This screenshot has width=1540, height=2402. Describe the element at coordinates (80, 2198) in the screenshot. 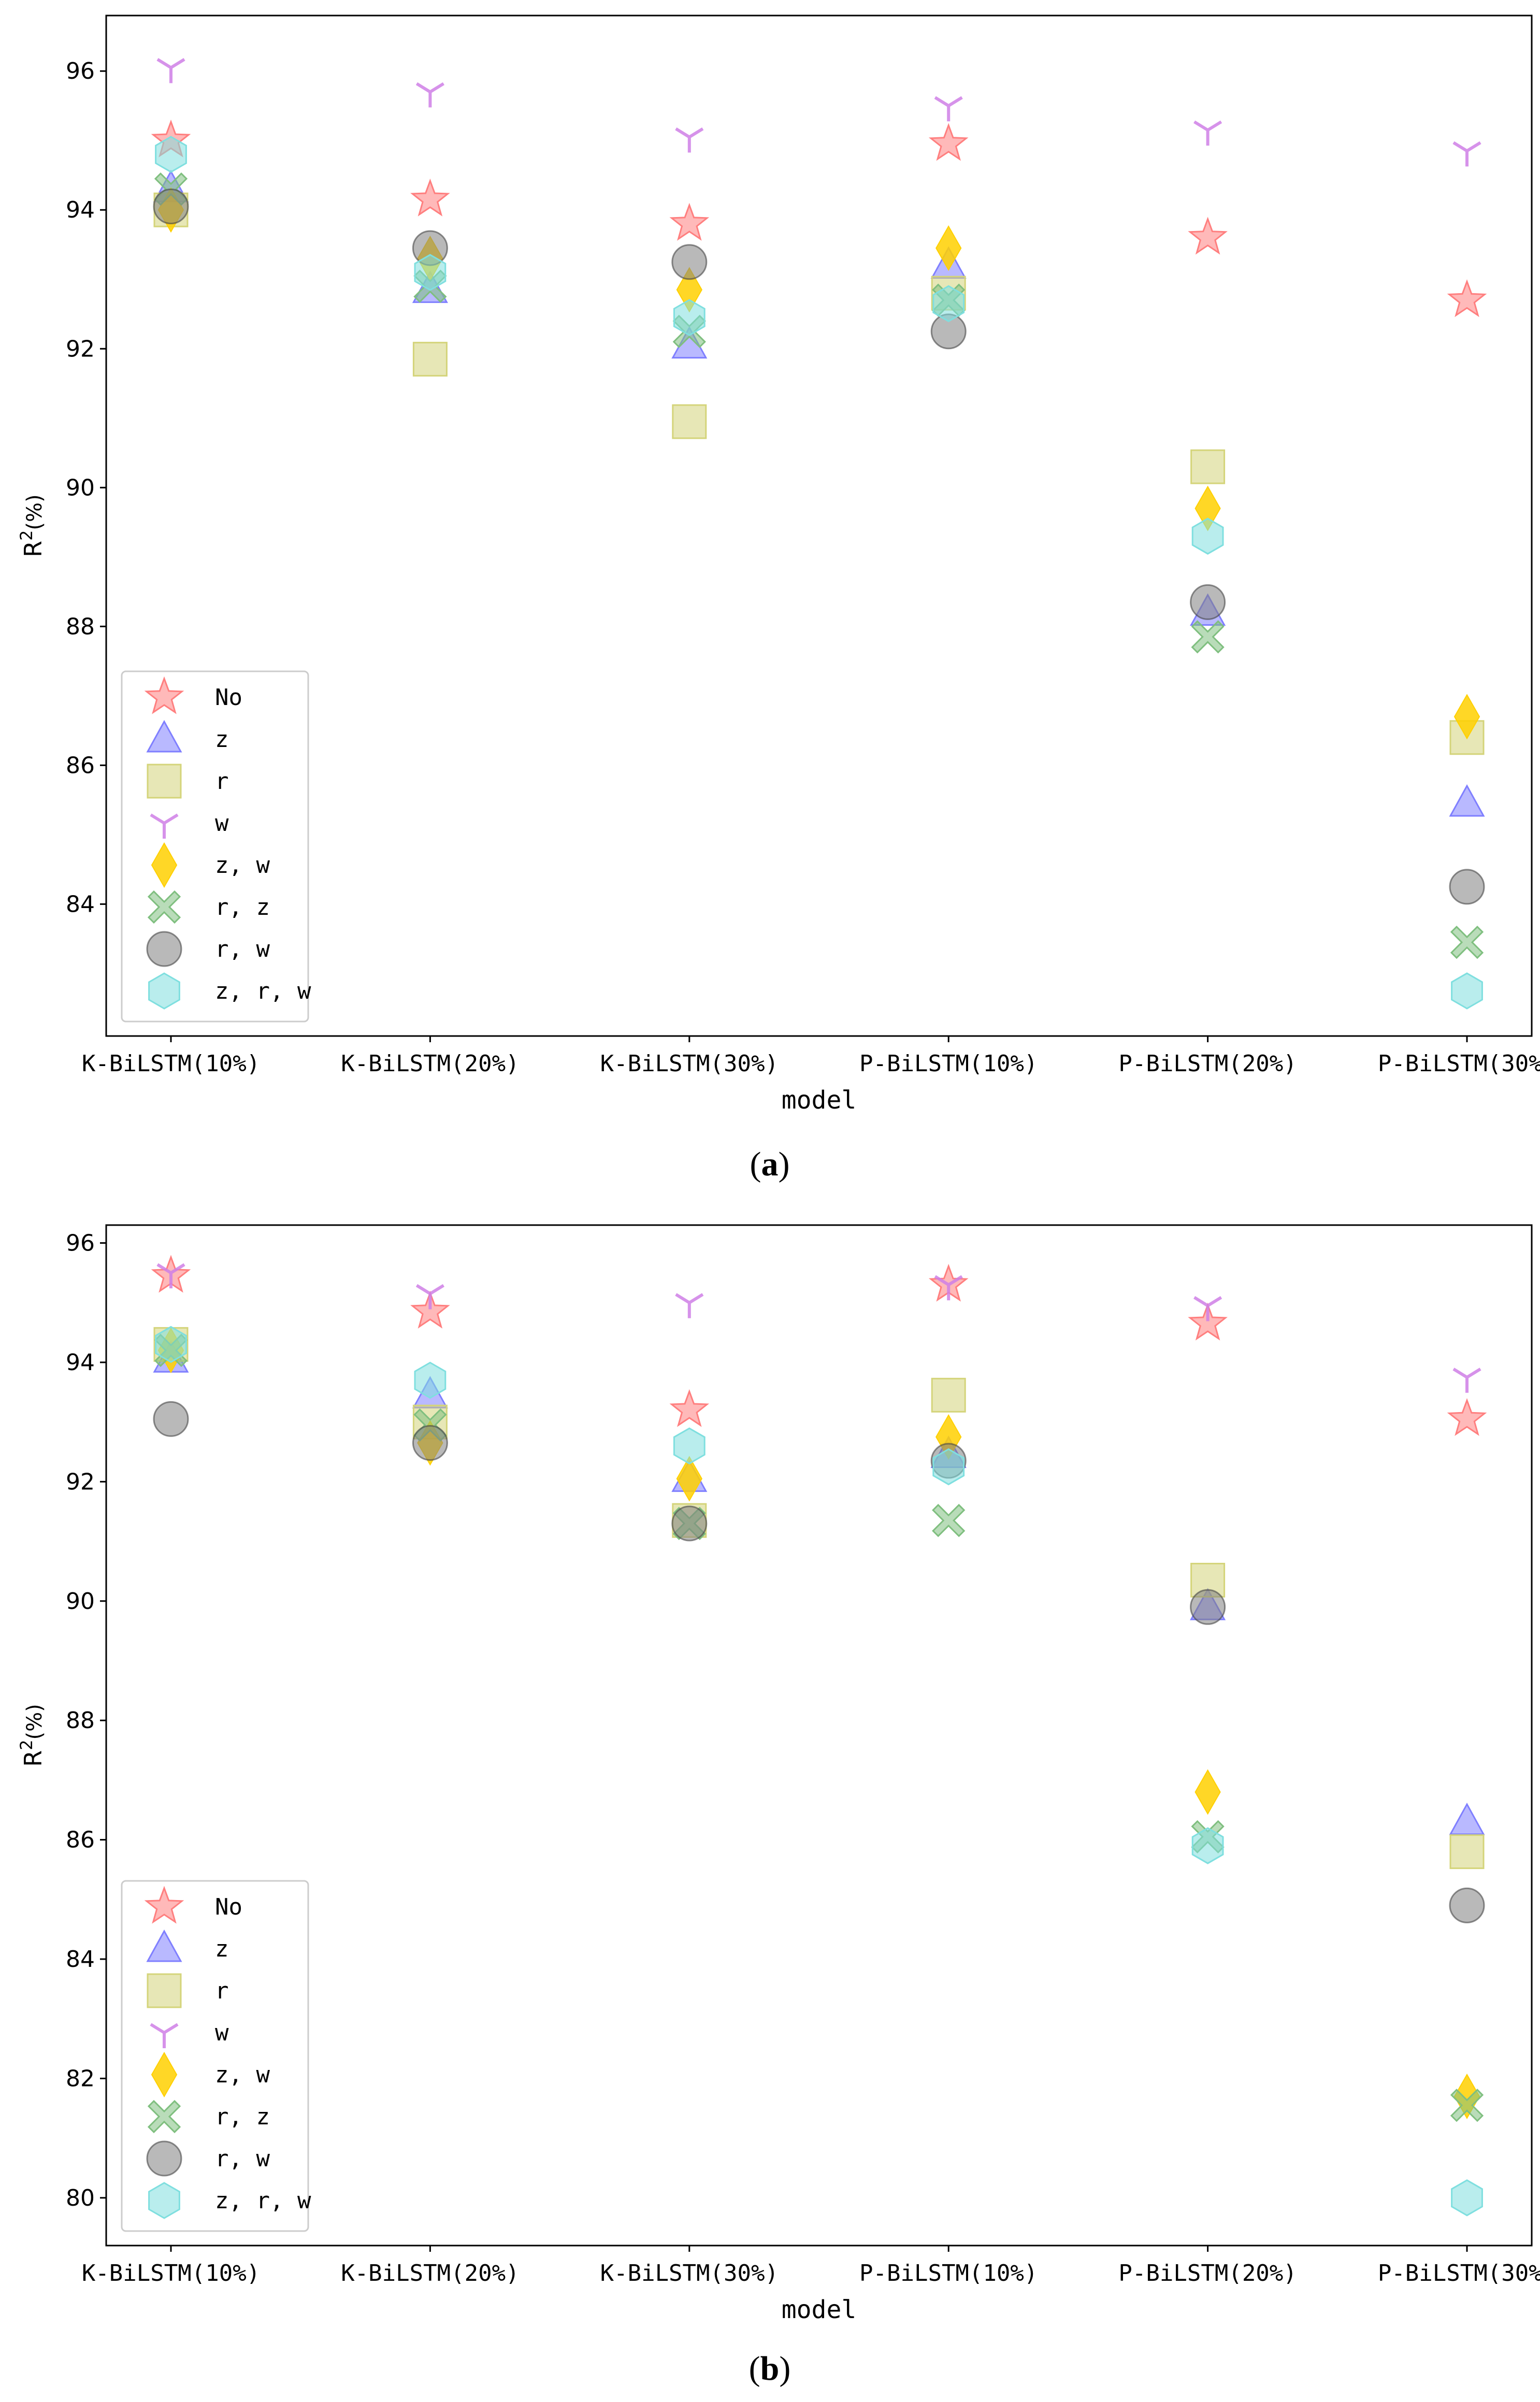

I see `y-tick-label: 80` at that location.